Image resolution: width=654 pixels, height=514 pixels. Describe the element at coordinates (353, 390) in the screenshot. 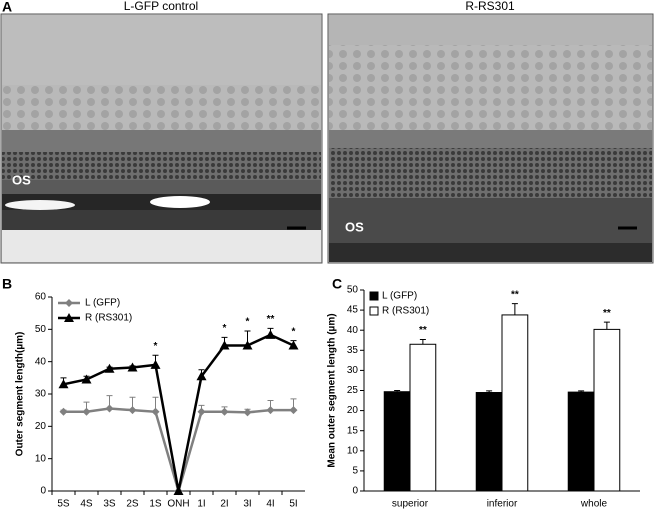

I see `y-tick-label: 25` at that location.